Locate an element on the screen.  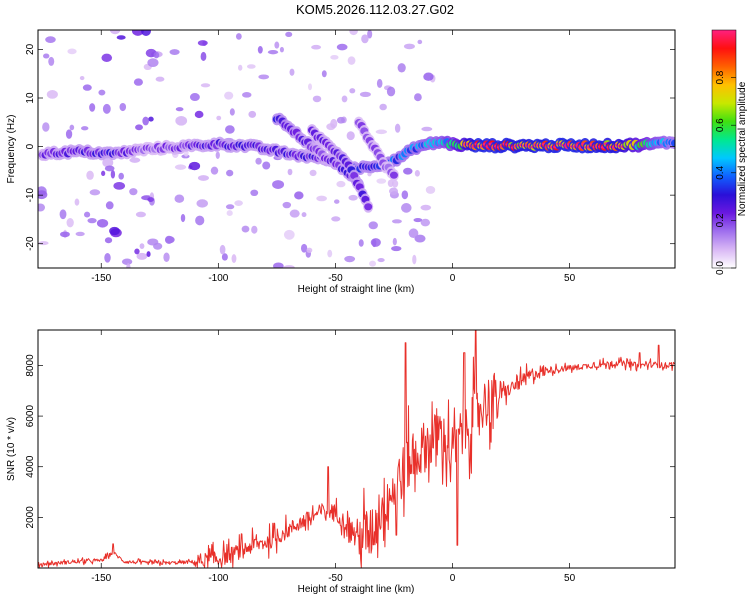
spectrogram-y-tick-label: -20 is located at coordinates (30, 243).